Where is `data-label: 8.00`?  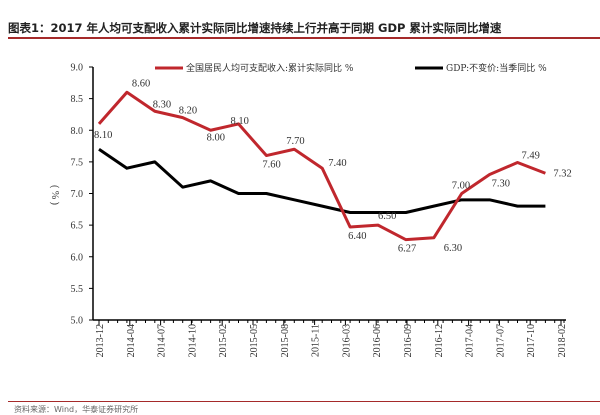 data-label: 8.00 is located at coordinates (216, 137).